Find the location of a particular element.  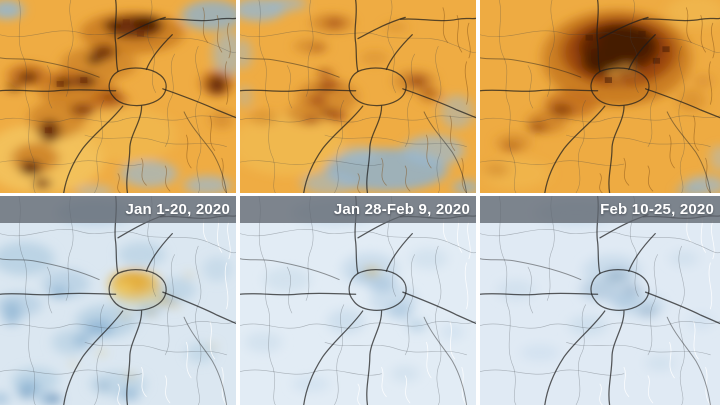

date-label-2: Jan 28-Feb 9, 2020 is located at coordinates (401, 209).